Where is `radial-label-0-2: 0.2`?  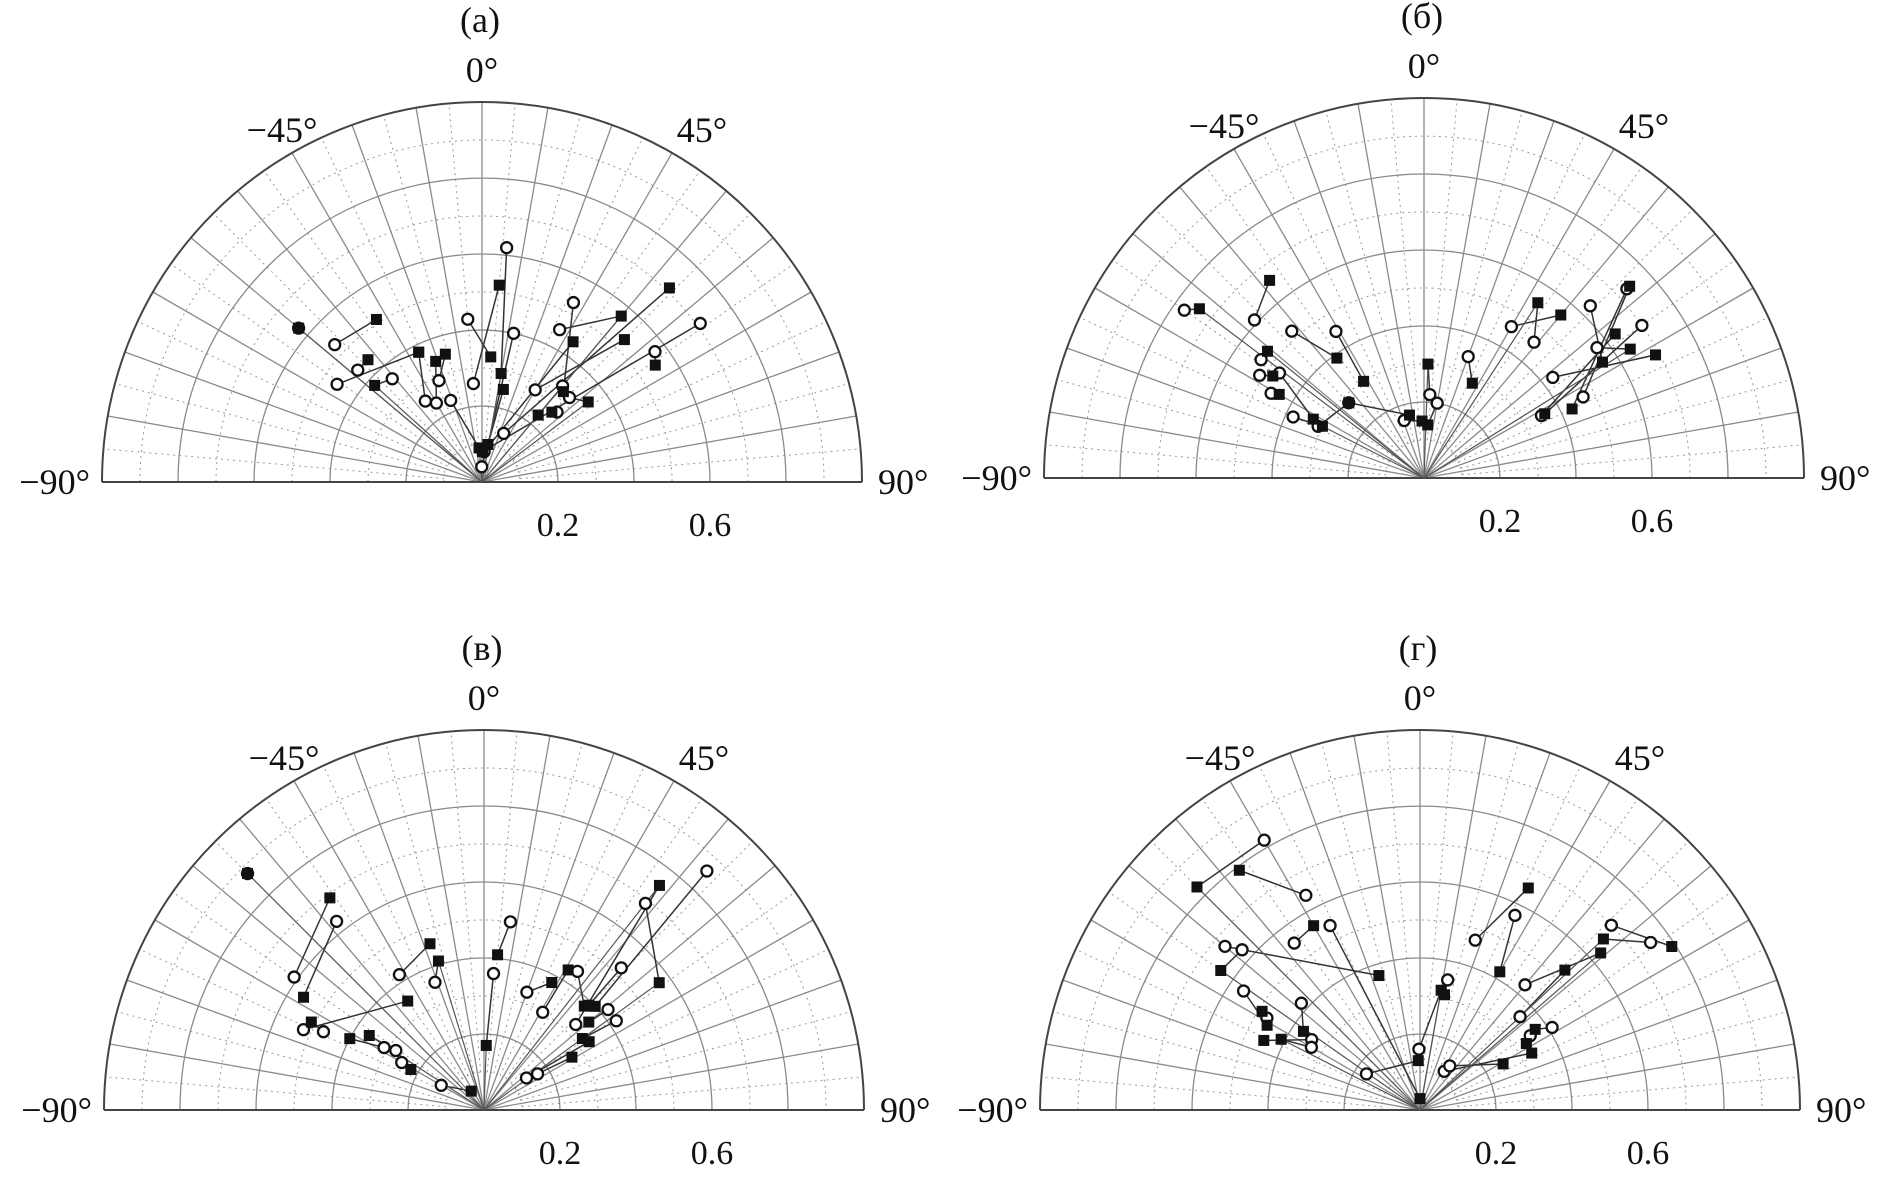 radial-label-0-2: 0.2 is located at coordinates (558, 525).